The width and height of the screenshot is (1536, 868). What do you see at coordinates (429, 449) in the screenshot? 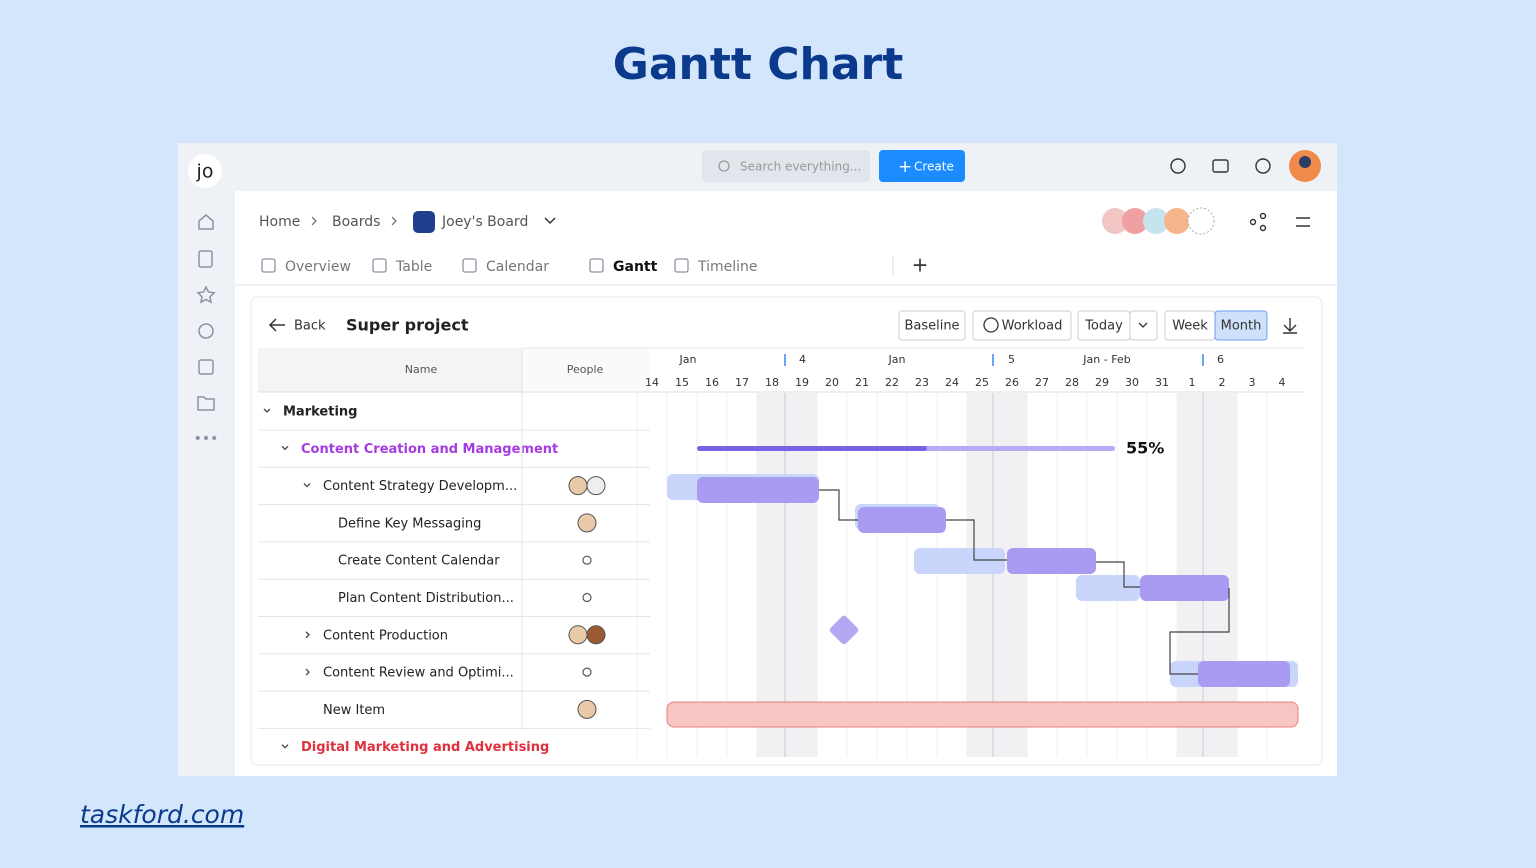
I see `task-name: Content Creation and Management` at bounding box center [429, 449].